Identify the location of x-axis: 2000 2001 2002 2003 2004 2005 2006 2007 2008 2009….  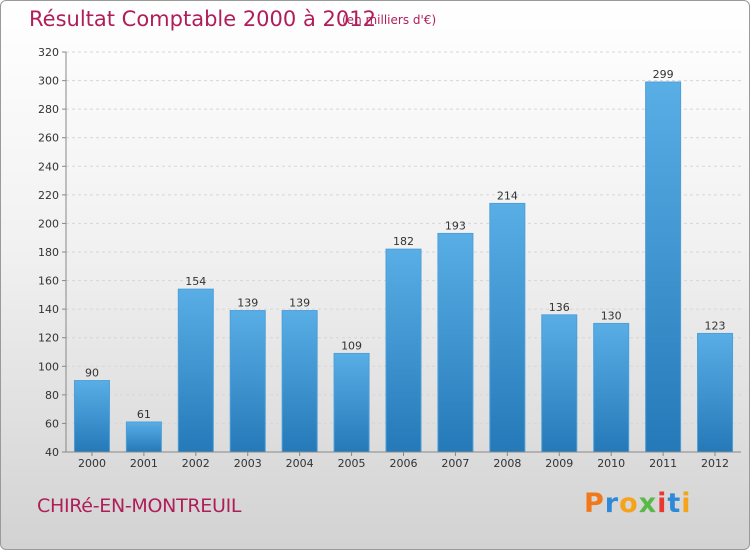
(403, 460).